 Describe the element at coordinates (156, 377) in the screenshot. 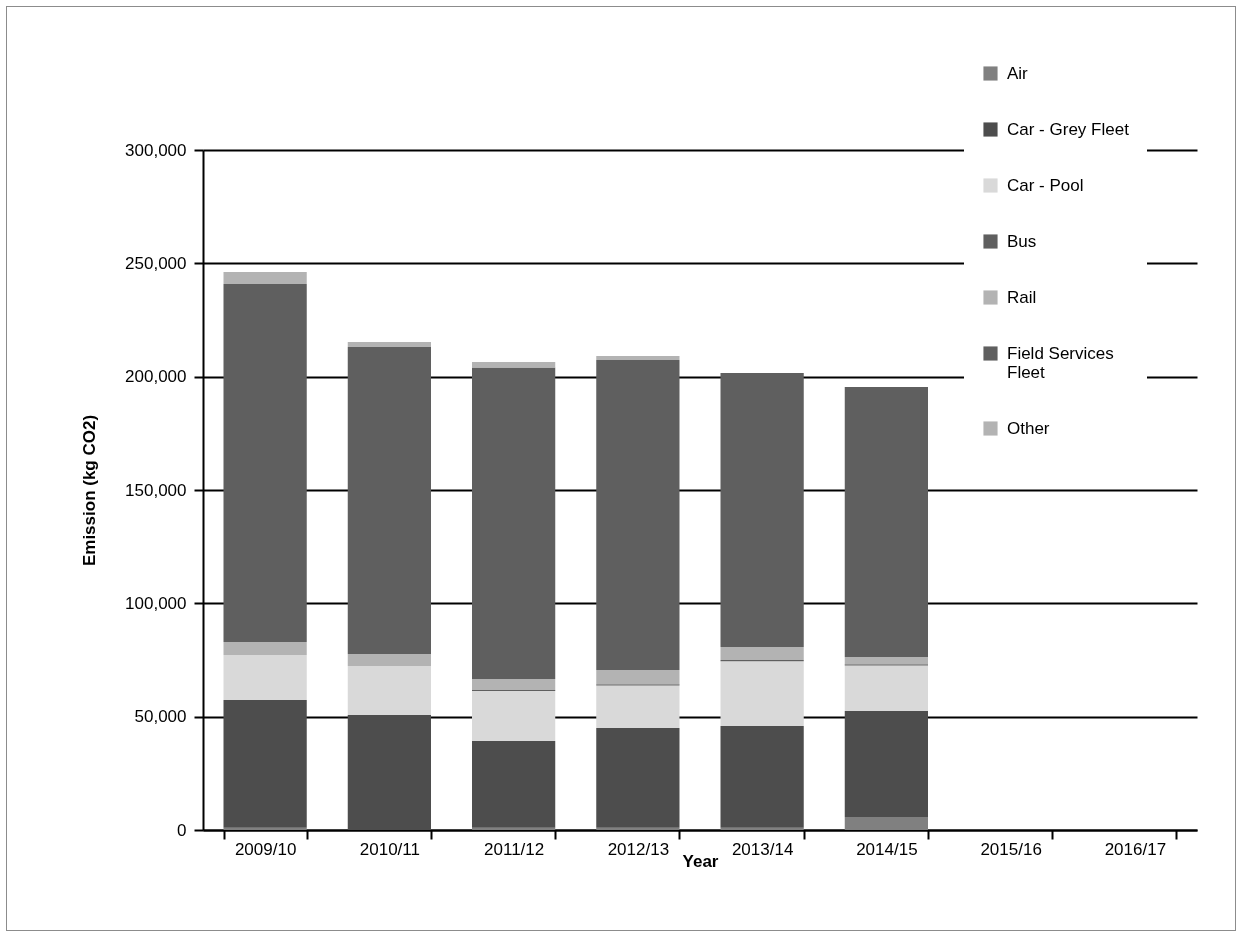

I see `y-tick-label: 200,000` at that location.